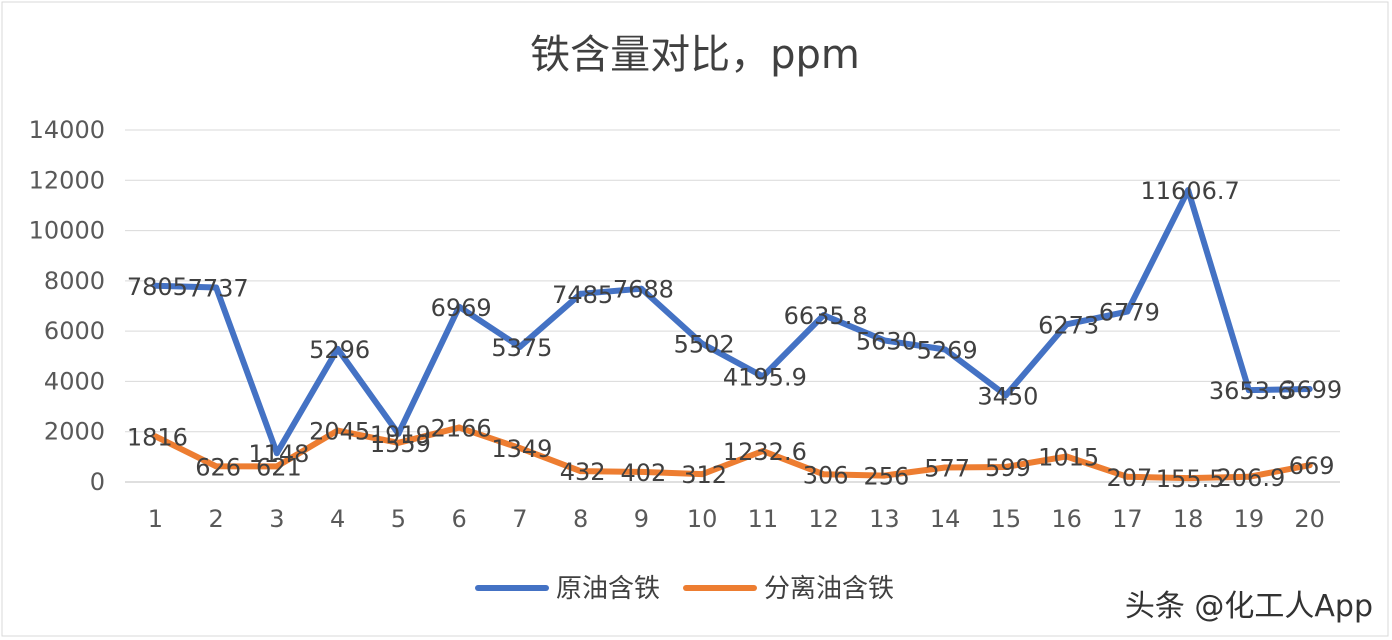 Image resolution: width=1392 pixels, height=640 pixels. Describe the element at coordinates (67, 306) in the screenshot. I see `y-axis-ticks: 0 2000 4000 6000 8000 10000 12000 14000` at that location.